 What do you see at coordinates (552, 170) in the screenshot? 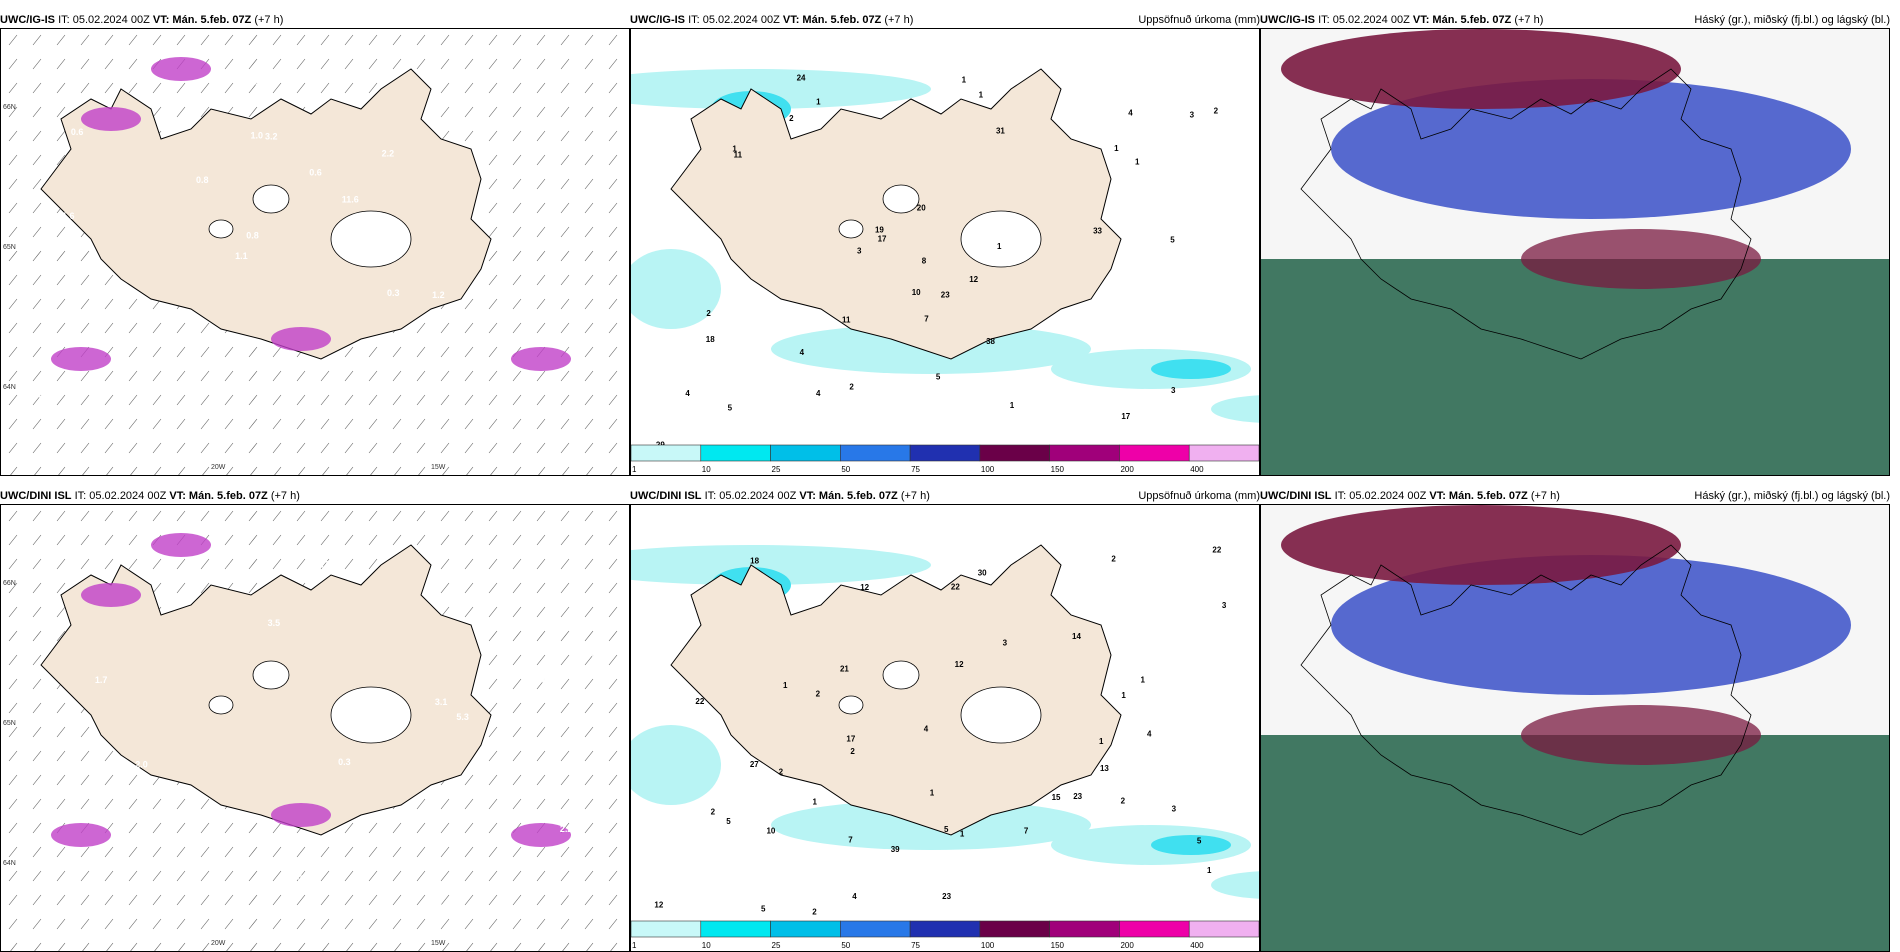
I see `precip-value-label: 1.1` at bounding box center [552, 170].